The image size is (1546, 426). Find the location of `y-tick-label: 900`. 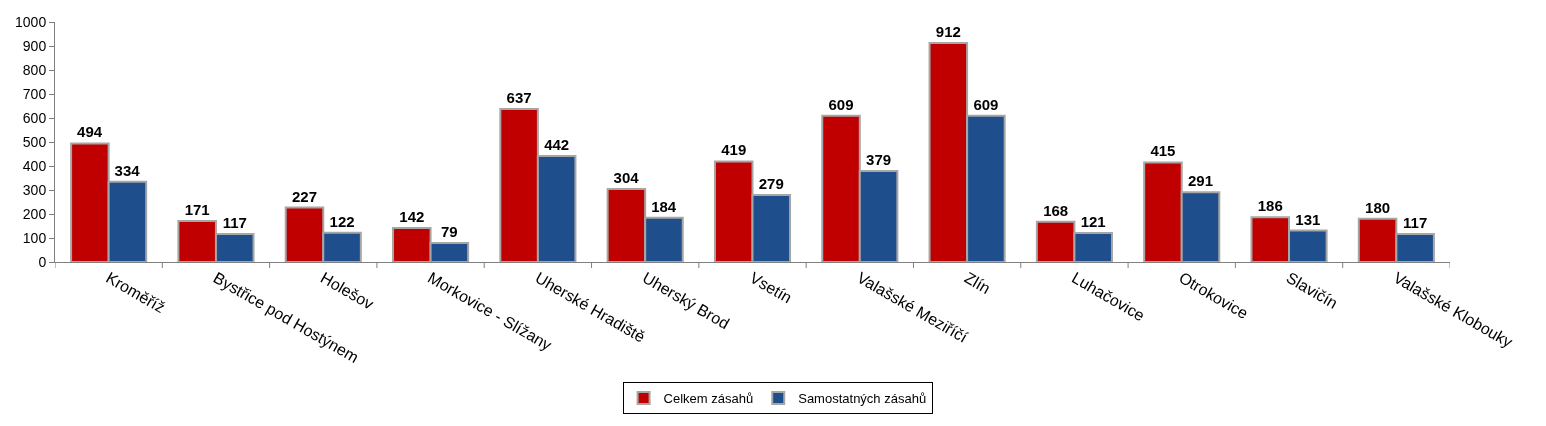

y-tick-label: 900 is located at coordinates (34, 45).